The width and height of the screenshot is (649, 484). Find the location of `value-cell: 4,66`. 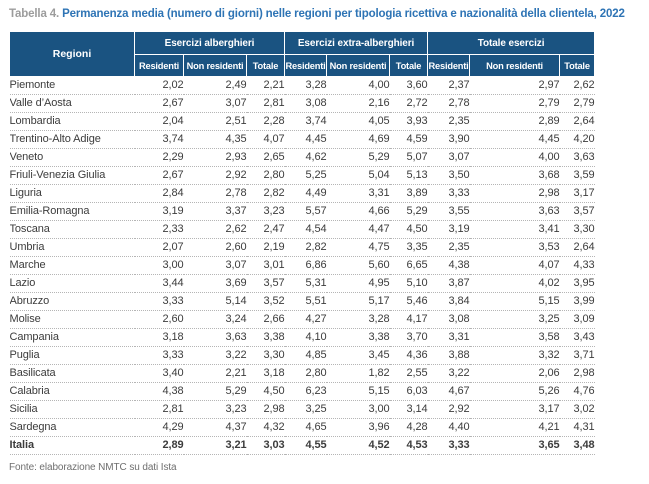

value-cell: 4,66 is located at coordinates (358, 211).